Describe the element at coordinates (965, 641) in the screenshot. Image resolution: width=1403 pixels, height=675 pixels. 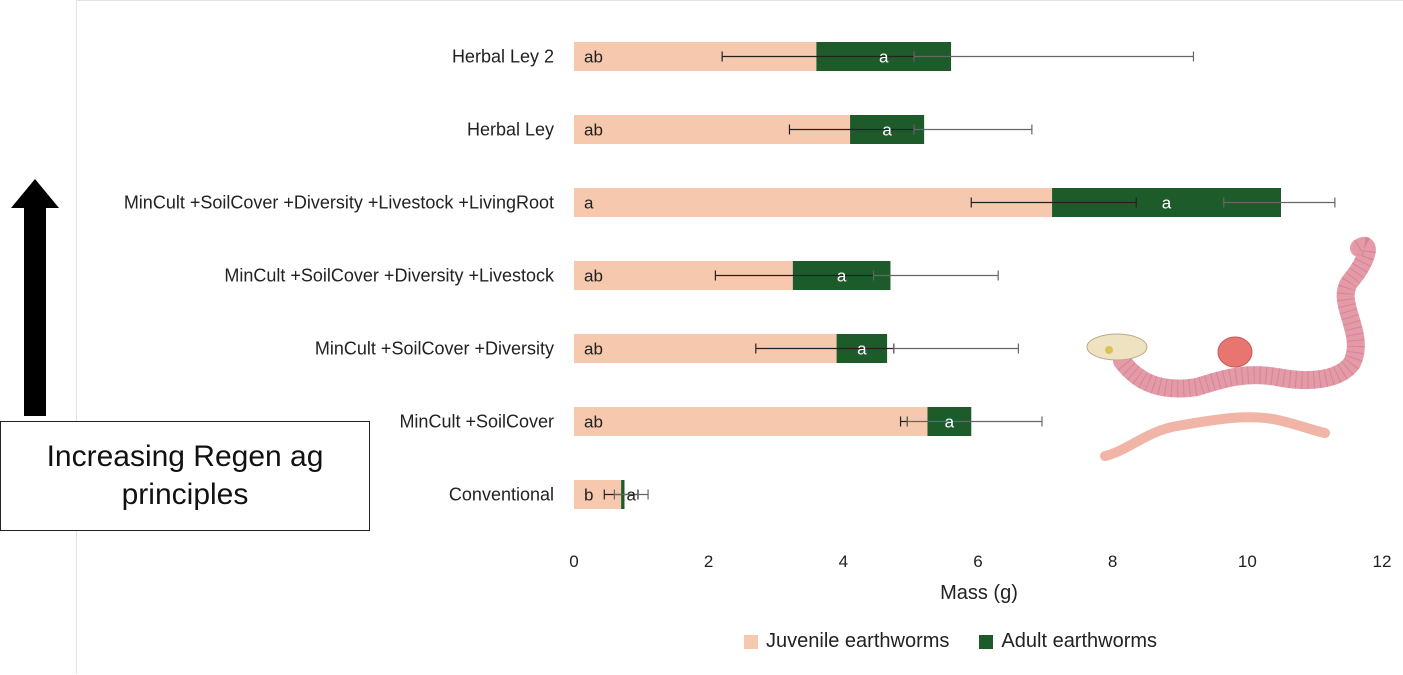
I see `legend: Juvenile earthworms Adult earthworms` at that location.